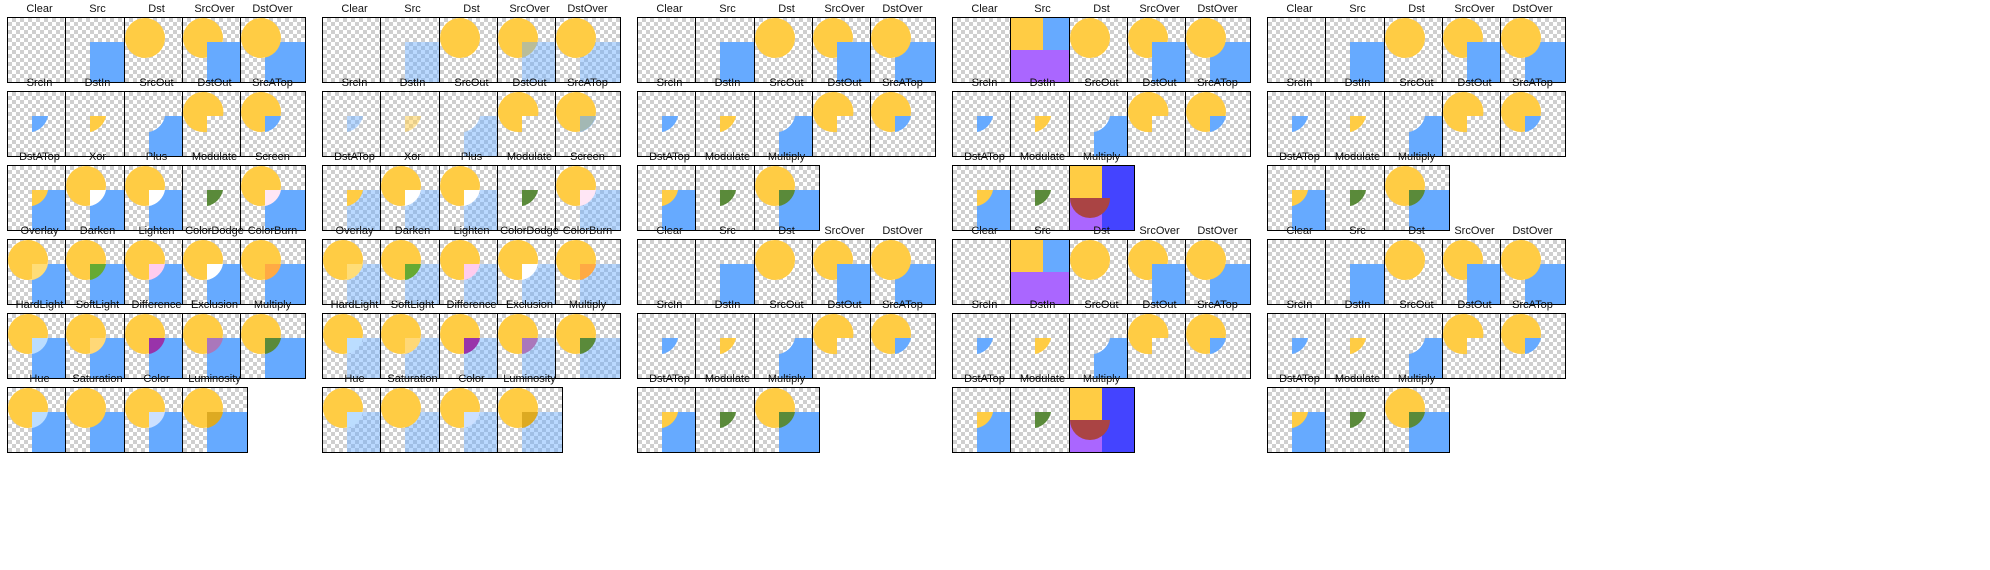 Image resolution: width=1990 pixels, height=570 pixels. What do you see at coordinates (39, 231) in the screenshot?
I see `blend-mode-label: Overlay` at bounding box center [39, 231].